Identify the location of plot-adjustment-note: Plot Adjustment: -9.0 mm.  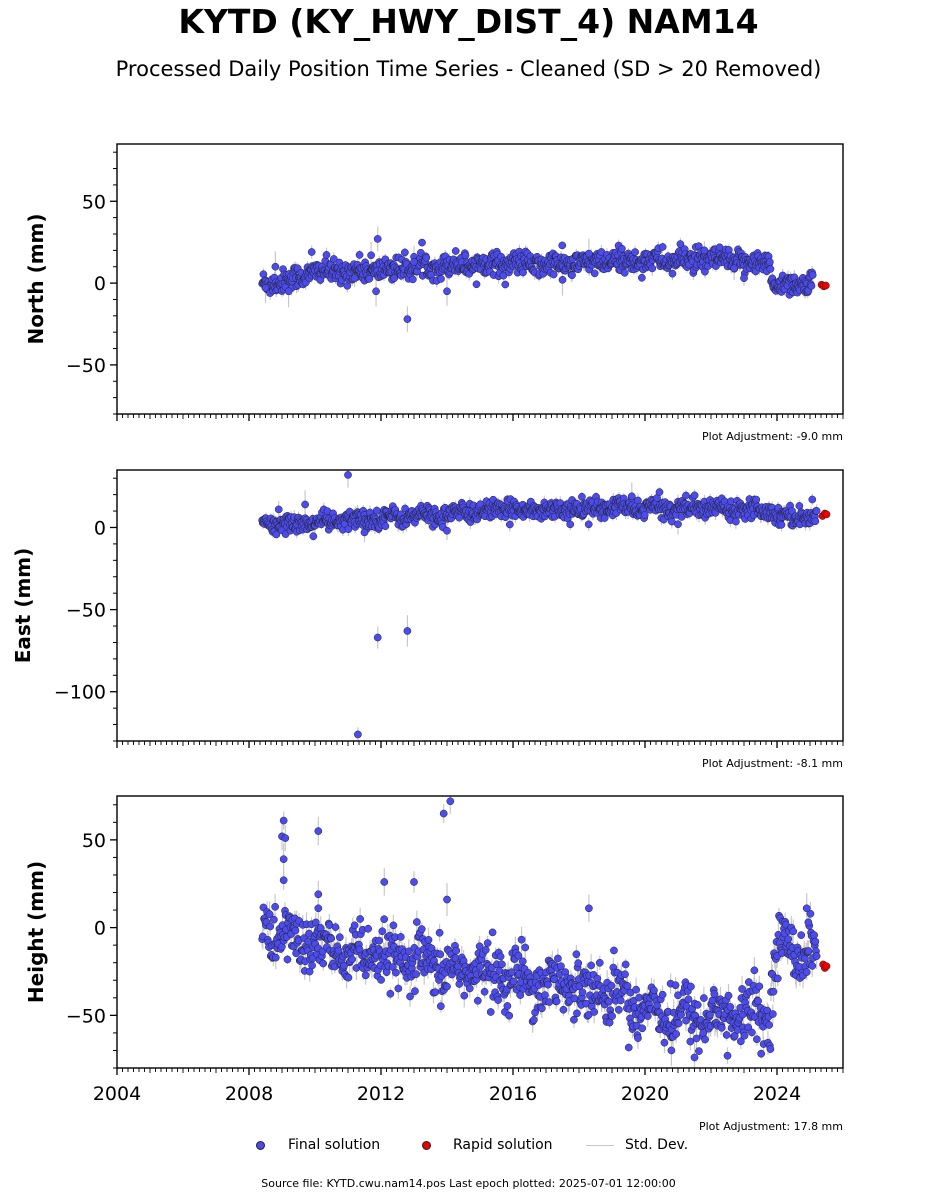
(772, 436).